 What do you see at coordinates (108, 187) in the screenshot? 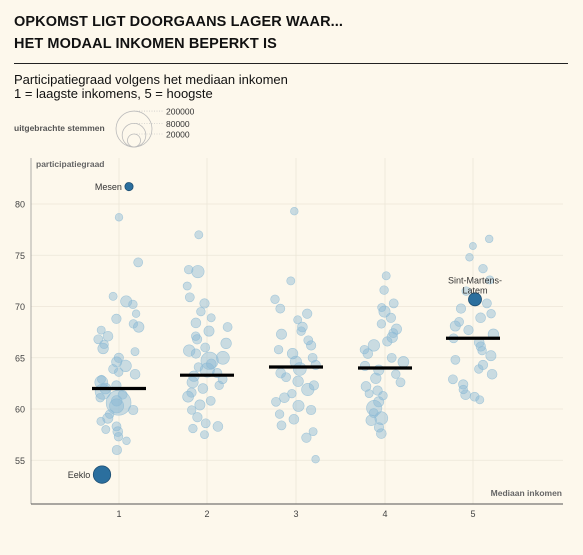
I see `highlight-label: Mesen` at bounding box center [108, 187].